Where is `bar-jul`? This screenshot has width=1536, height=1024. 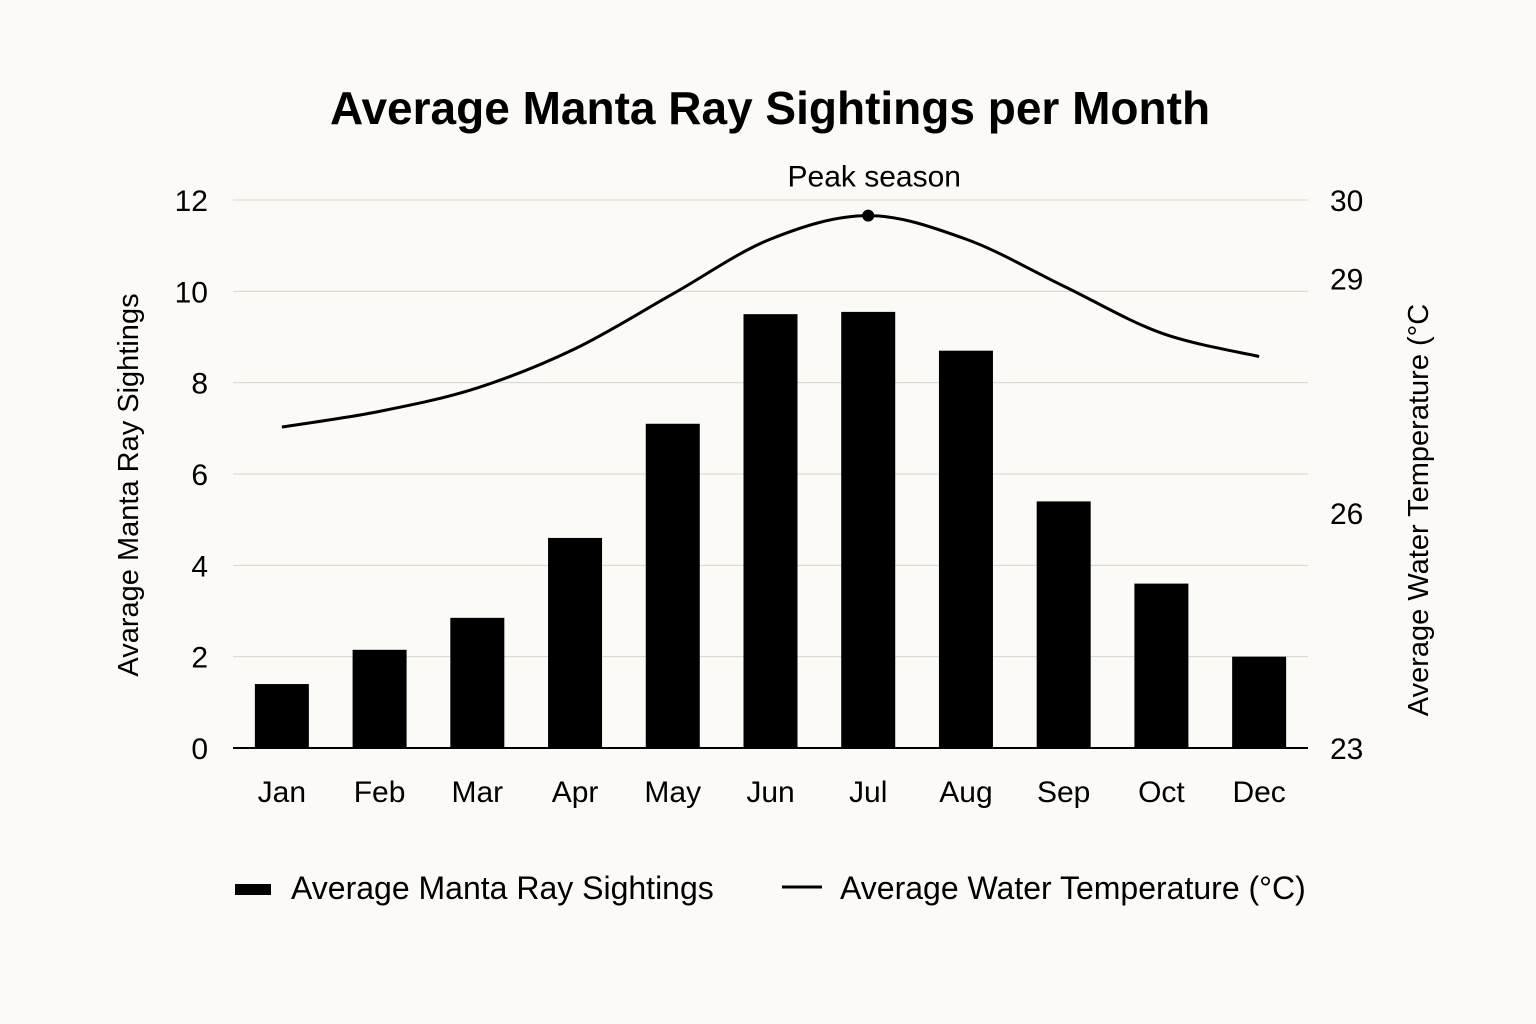
bar-jul is located at coordinates (868, 529).